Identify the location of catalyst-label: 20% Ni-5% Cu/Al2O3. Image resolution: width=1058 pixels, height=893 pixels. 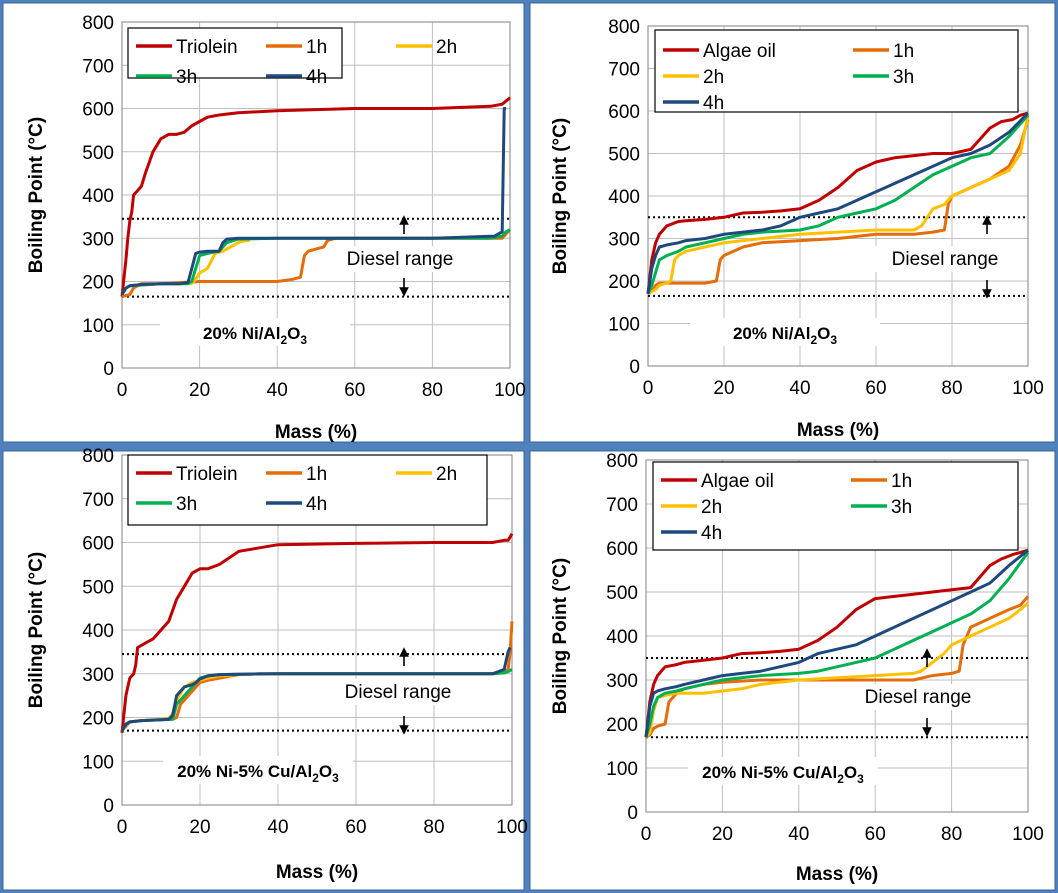
(258, 773).